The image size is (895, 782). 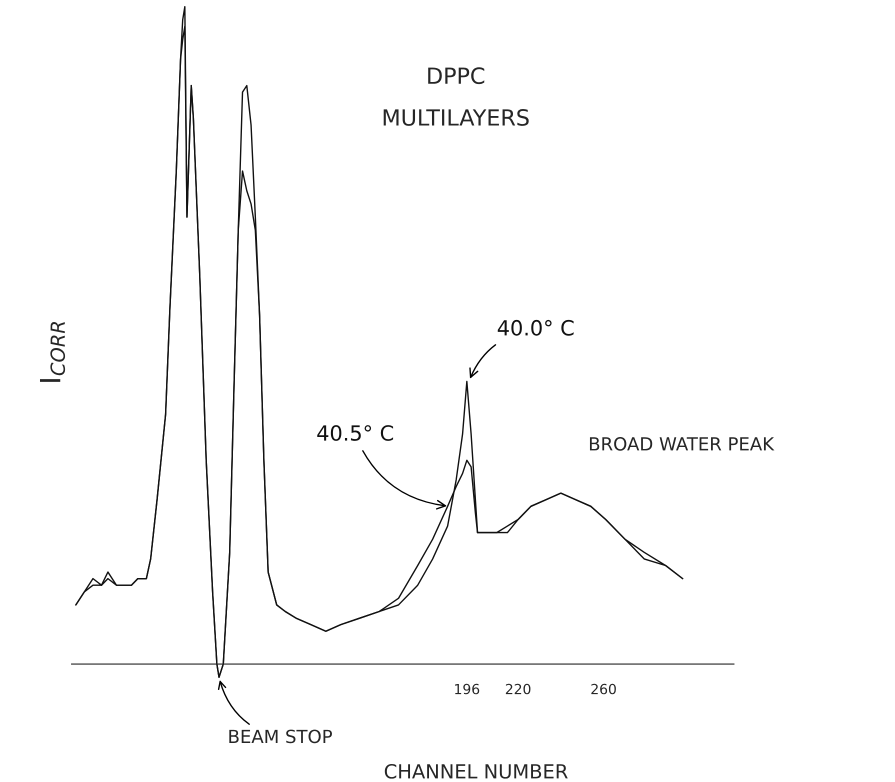 What do you see at coordinates (518, 689) in the screenshot?
I see `x-tick-label: 220` at bounding box center [518, 689].